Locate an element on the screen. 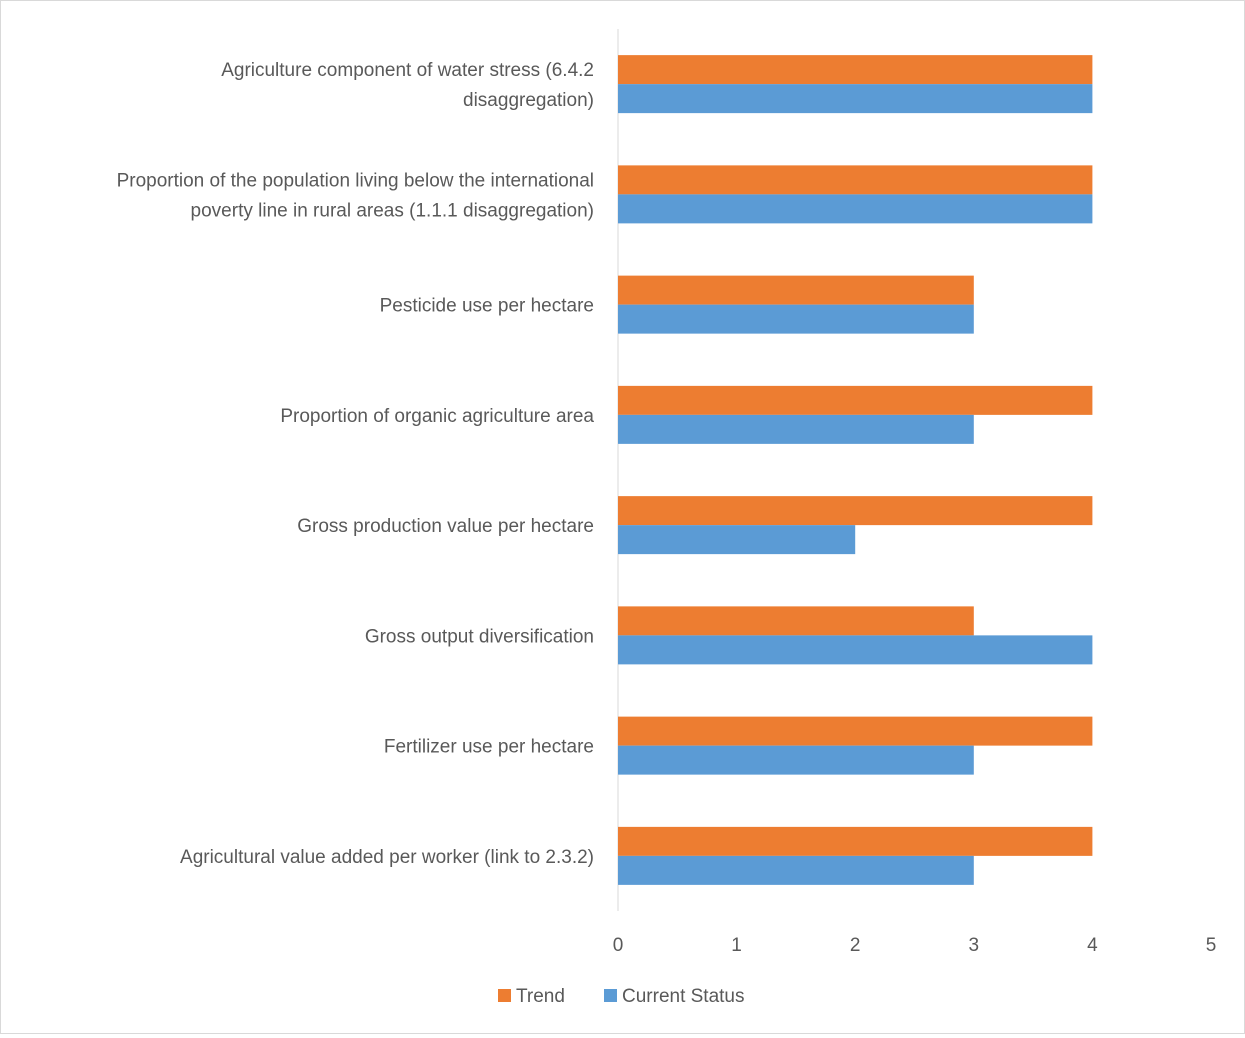  category-label: Proportion of organic agriculture area is located at coordinates (437, 416).